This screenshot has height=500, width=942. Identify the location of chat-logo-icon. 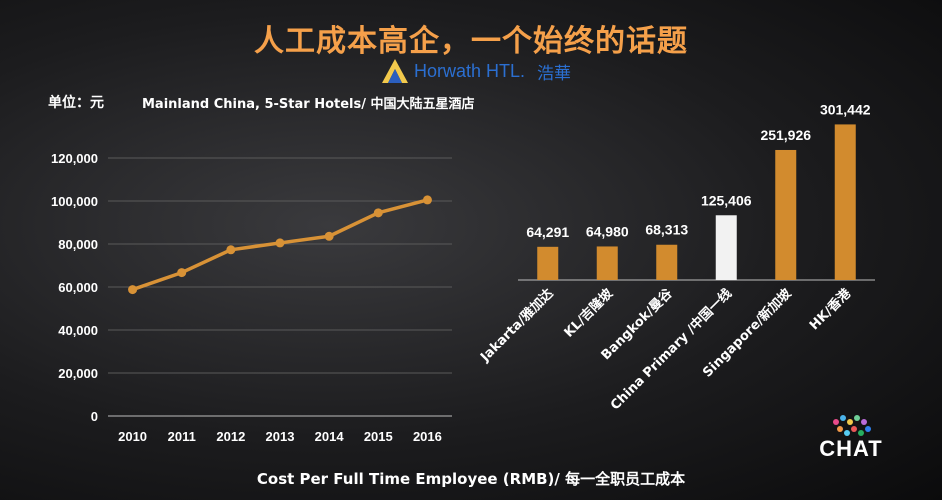
(852, 425).